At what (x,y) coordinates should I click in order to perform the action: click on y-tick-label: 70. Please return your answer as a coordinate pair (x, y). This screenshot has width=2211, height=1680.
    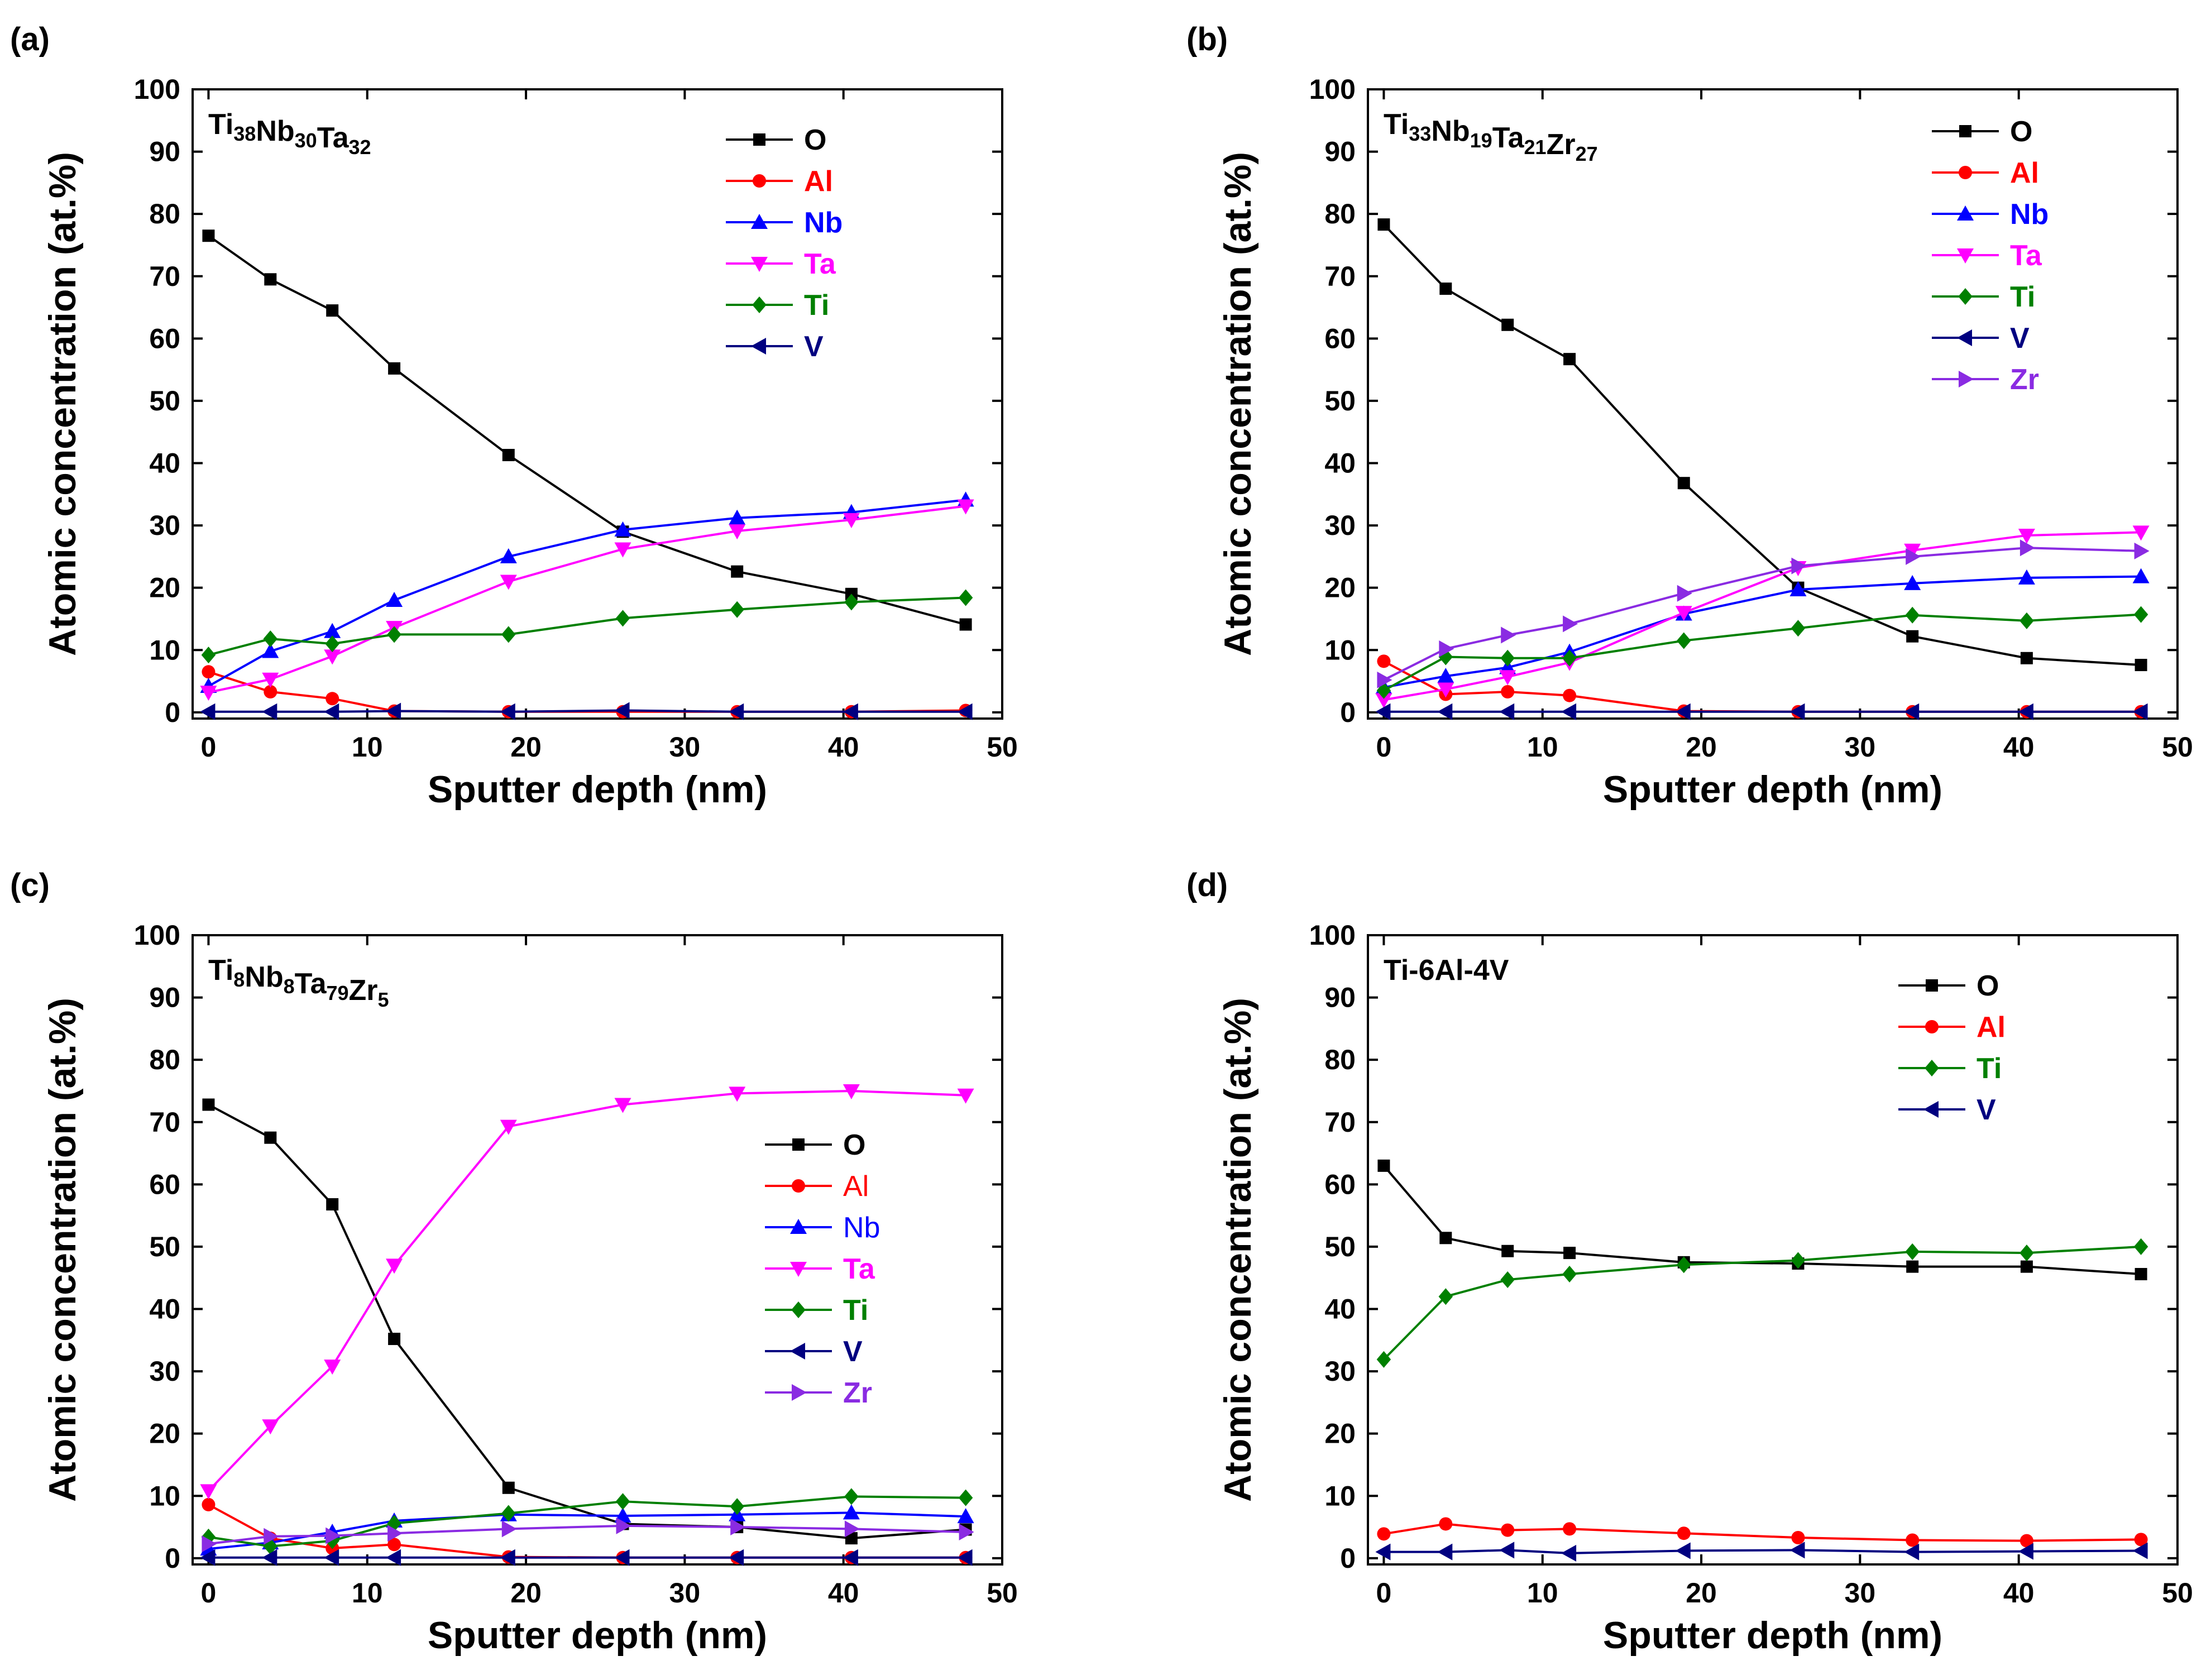
    Looking at the image, I should click on (164, 276).